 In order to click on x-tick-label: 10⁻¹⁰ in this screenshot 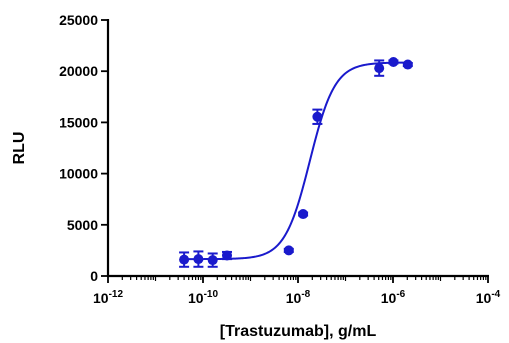, I will do `click(203, 297)`.